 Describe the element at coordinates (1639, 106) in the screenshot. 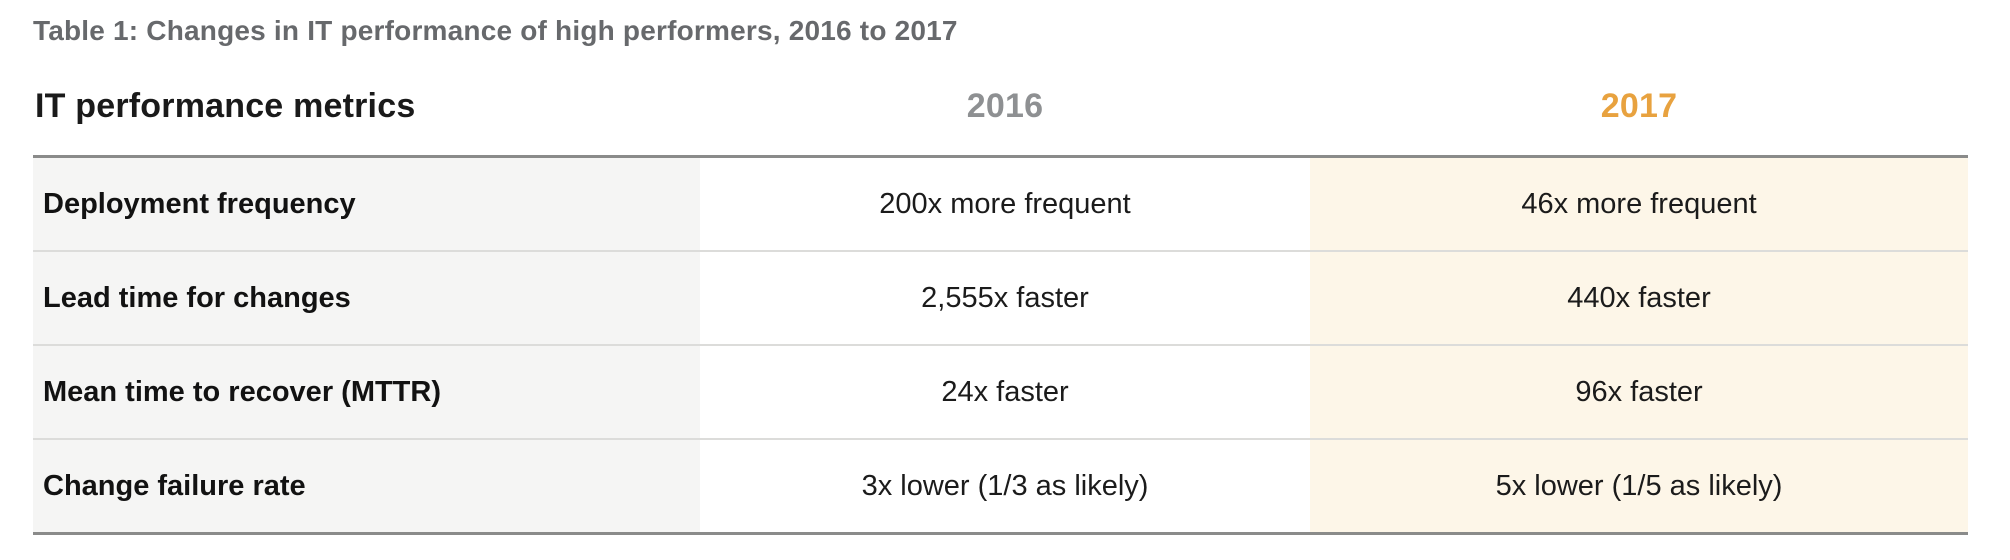

I see `column-header-2017: 2017` at that location.